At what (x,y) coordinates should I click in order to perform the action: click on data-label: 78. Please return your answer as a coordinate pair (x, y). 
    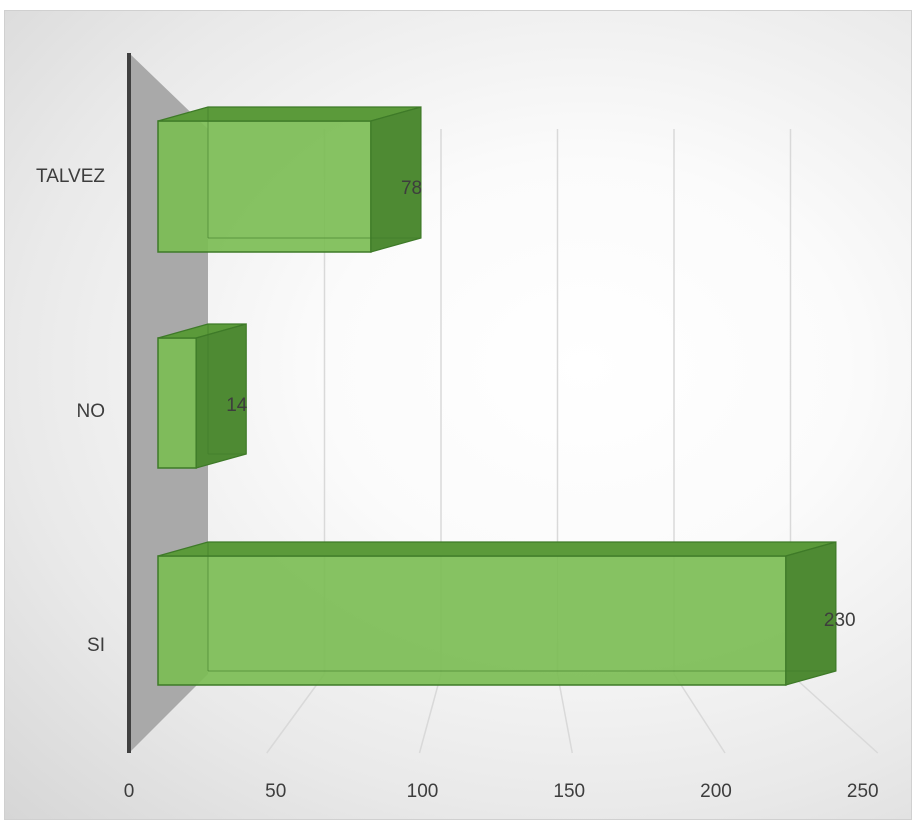
    Looking at the image, I should click on (411, 188).